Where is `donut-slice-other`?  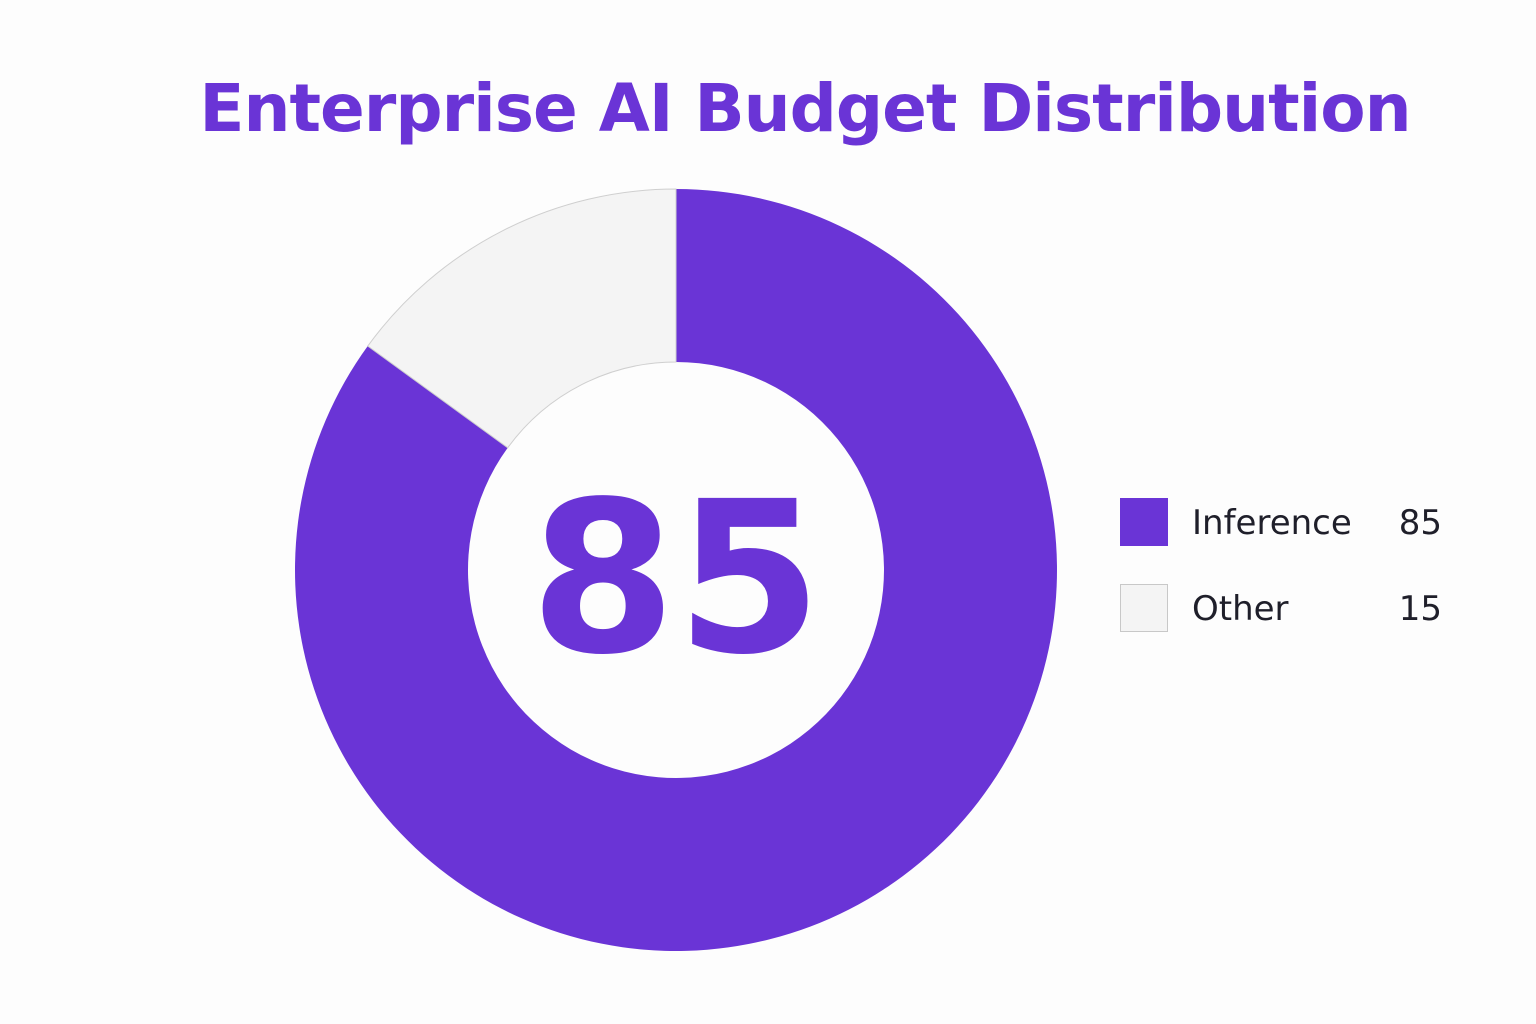 donut-slice-other is located at coordinates (522, 318).